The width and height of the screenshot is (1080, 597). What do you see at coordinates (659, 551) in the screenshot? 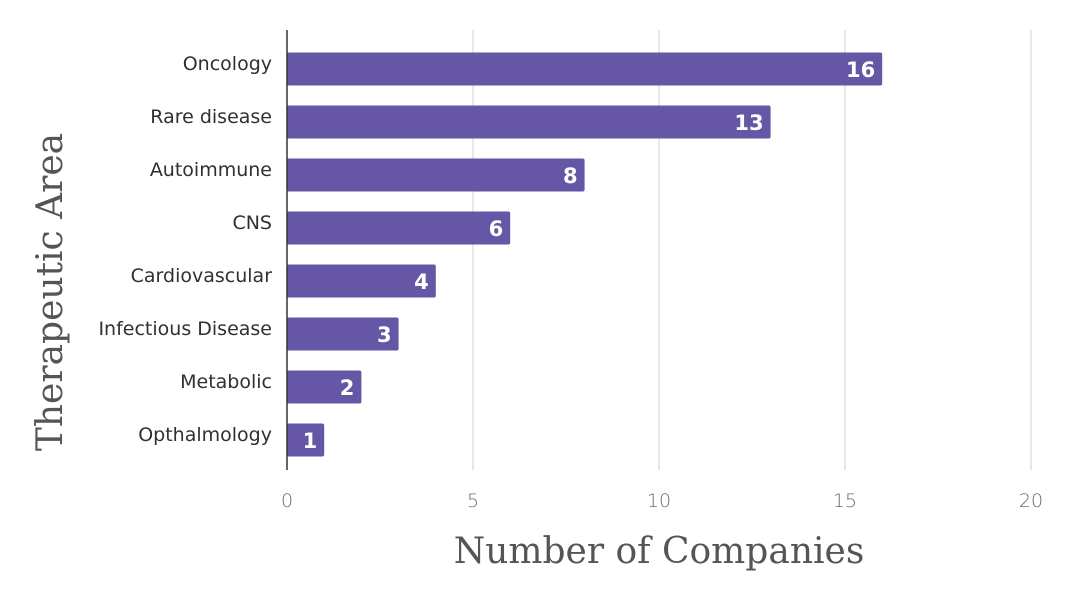
I see `x-axis-title: Number of Companies` at bounding box center [659, 551].